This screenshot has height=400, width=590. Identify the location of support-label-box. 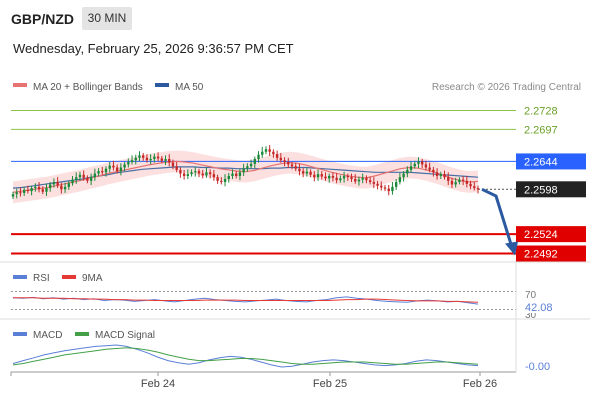
(551, 253).